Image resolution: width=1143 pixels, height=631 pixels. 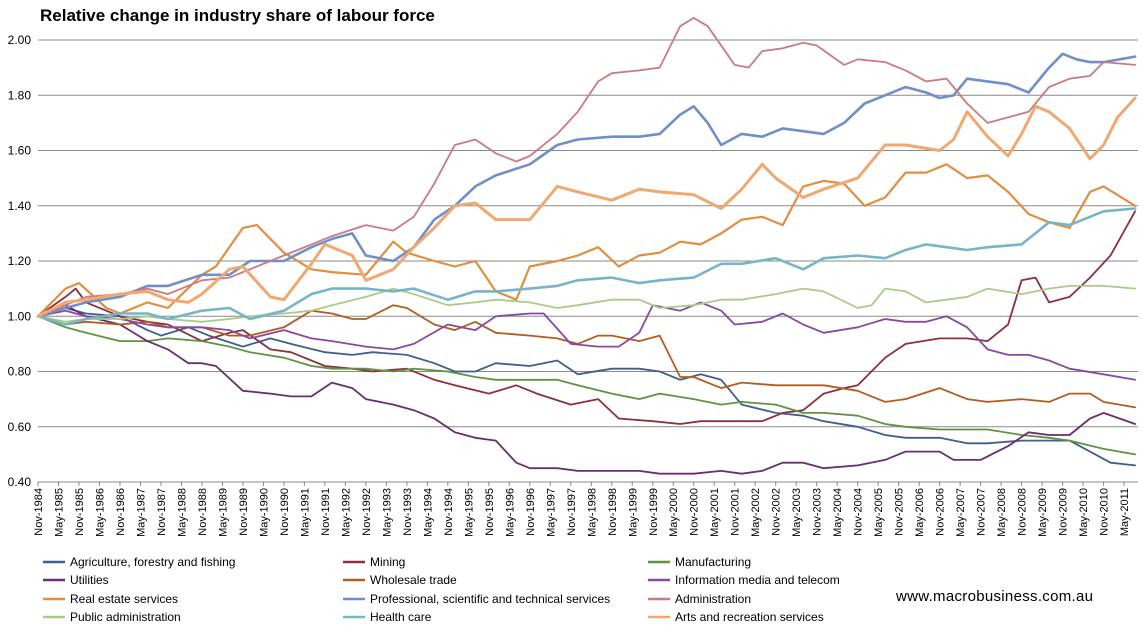 What do you see at coordinates (715, 512) in the screenshot?
I see `x-tick-label: May-2001` at bounding box center [715, 512].